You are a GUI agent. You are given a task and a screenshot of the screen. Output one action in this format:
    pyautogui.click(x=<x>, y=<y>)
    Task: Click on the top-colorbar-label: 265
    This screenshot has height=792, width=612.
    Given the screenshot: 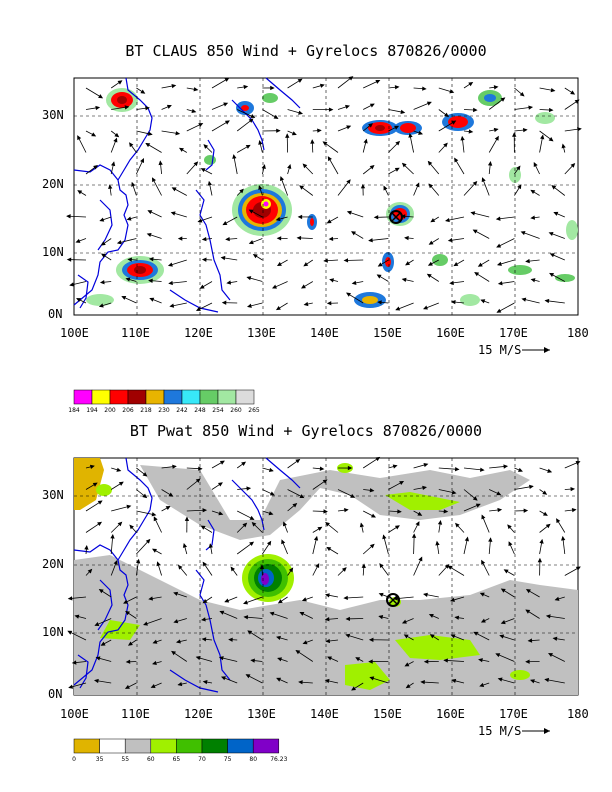 What is the action you would take?
    pyautogui.click(x=254, y=410)
    